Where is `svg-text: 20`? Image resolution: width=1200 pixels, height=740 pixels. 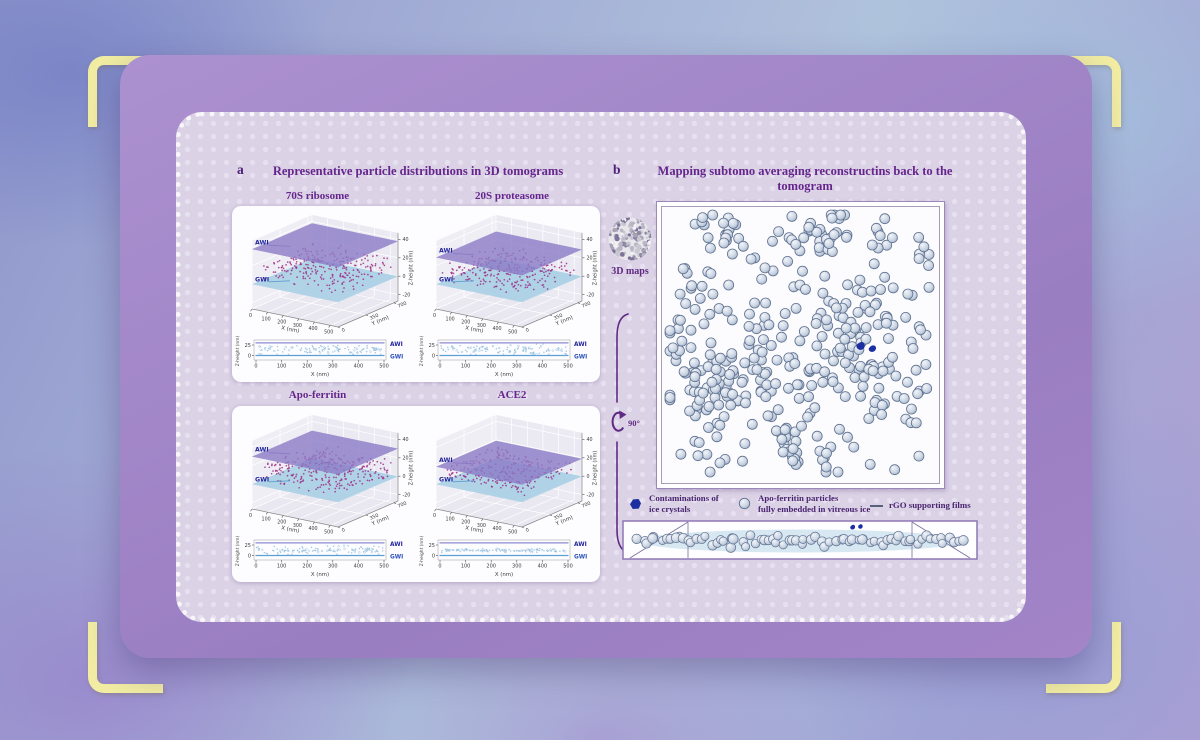
svg-text: 20 is located at coordinates (406, 459).